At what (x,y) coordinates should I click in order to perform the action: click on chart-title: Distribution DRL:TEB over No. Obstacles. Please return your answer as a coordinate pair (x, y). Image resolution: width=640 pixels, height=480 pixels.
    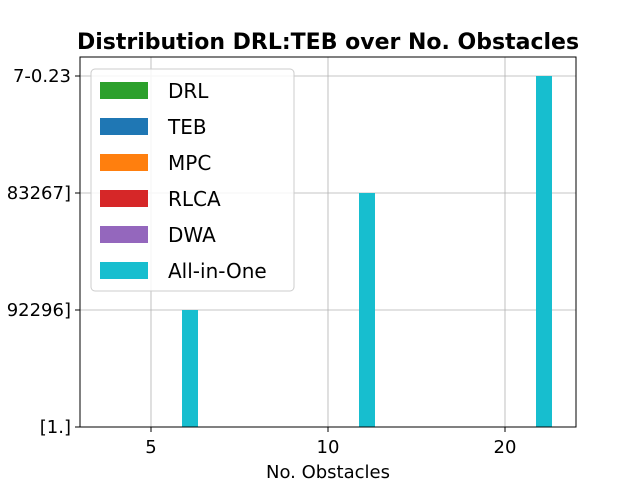
    Looking at the image, I should click on (328, 42).